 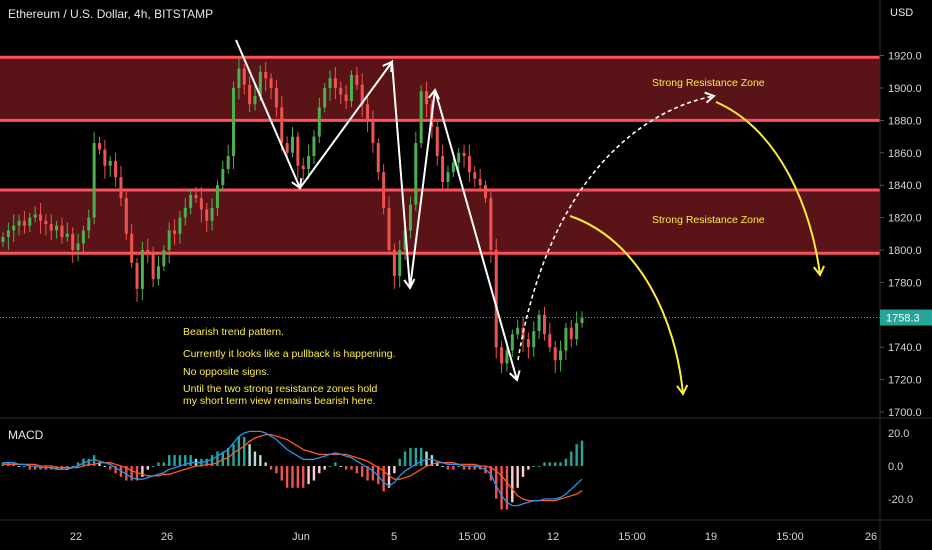 I want to click on last-price-label: 1758.3, so click(x=903, y=319).